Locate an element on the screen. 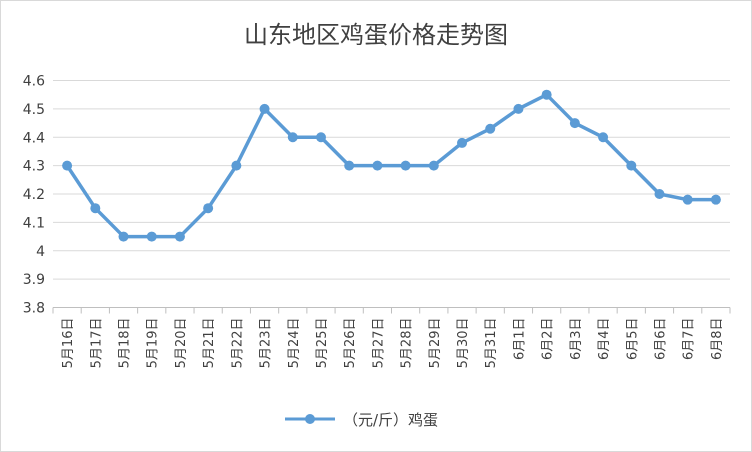  y-tick-label: 4.3 is located at coordinates (34, 167).